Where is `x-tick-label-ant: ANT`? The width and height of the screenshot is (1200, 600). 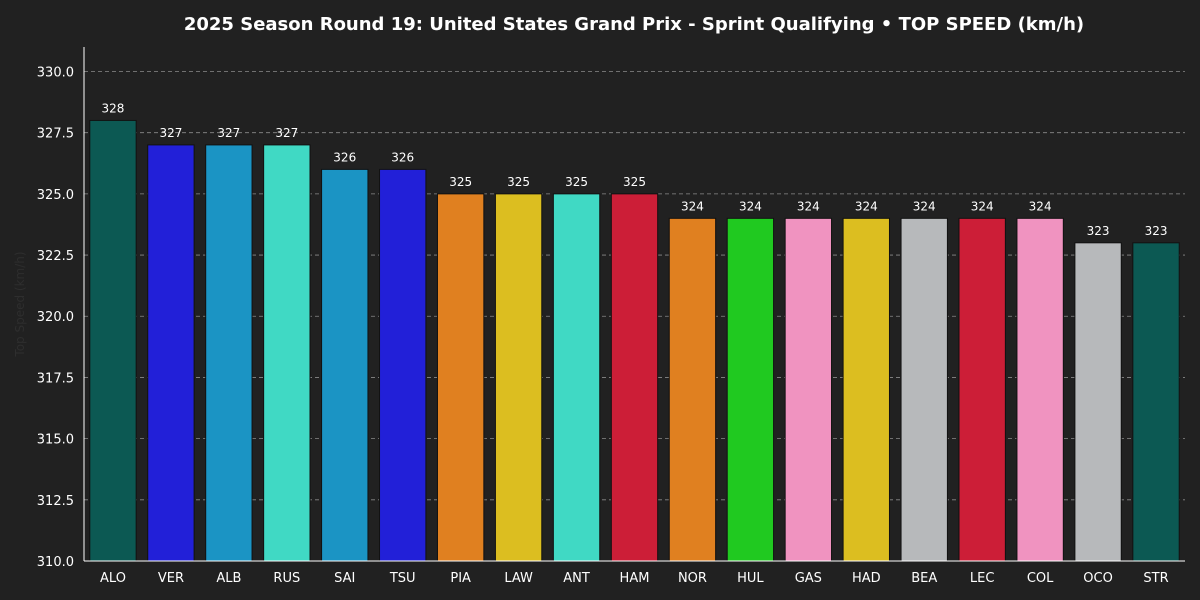
x-tick-label-ant: ANT is located at coordinates (576, 578).